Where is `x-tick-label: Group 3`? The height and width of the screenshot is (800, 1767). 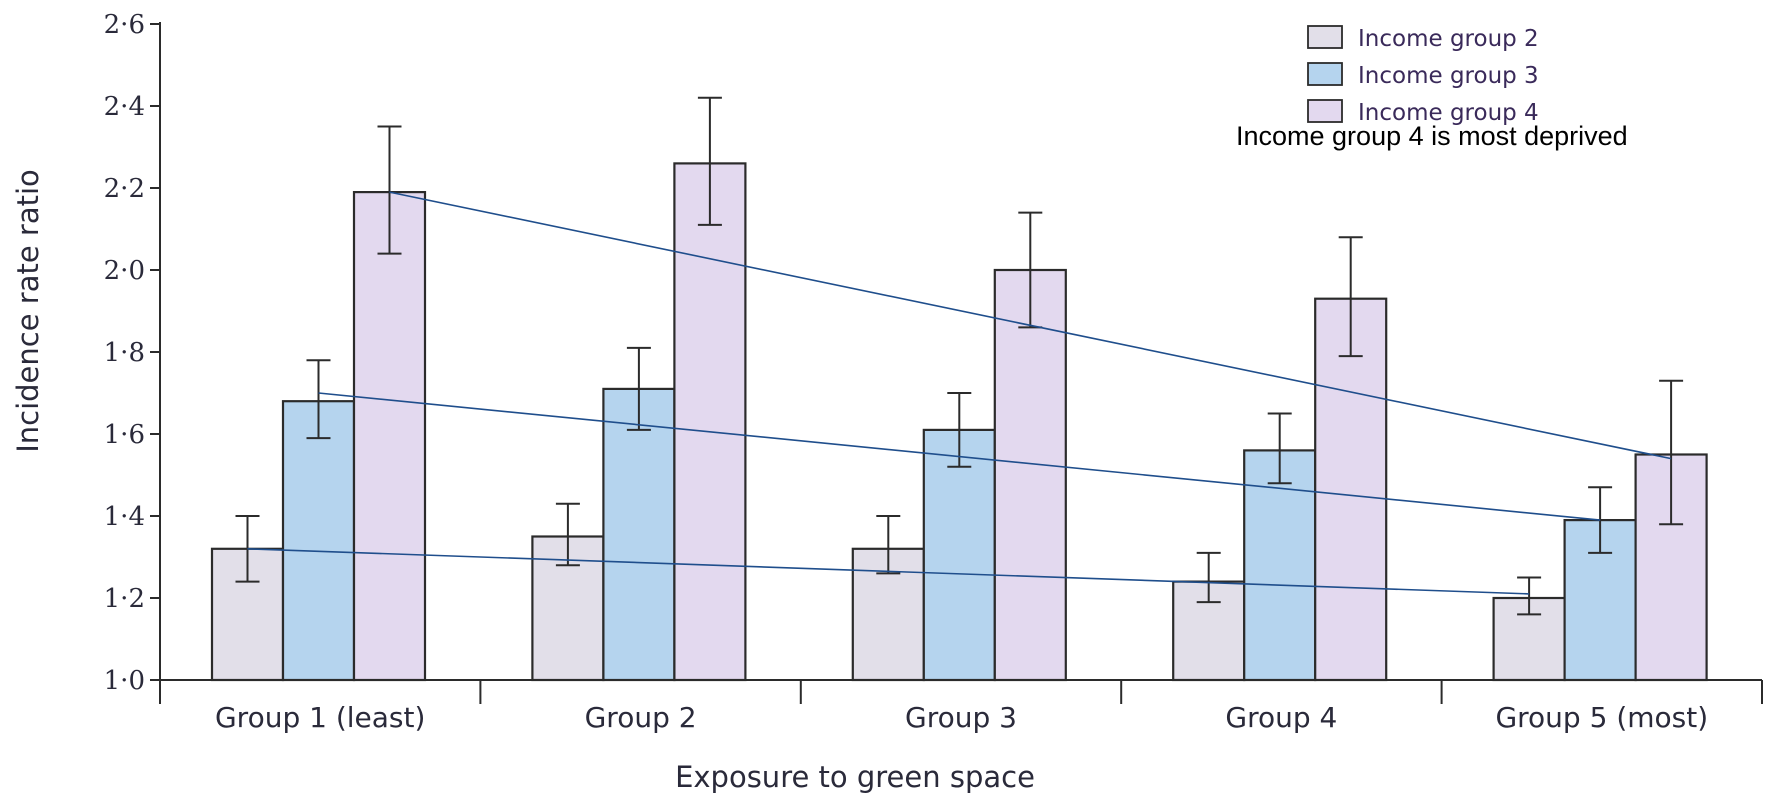 x-tick-label: Group 3 is located at coordinates (961, 717).